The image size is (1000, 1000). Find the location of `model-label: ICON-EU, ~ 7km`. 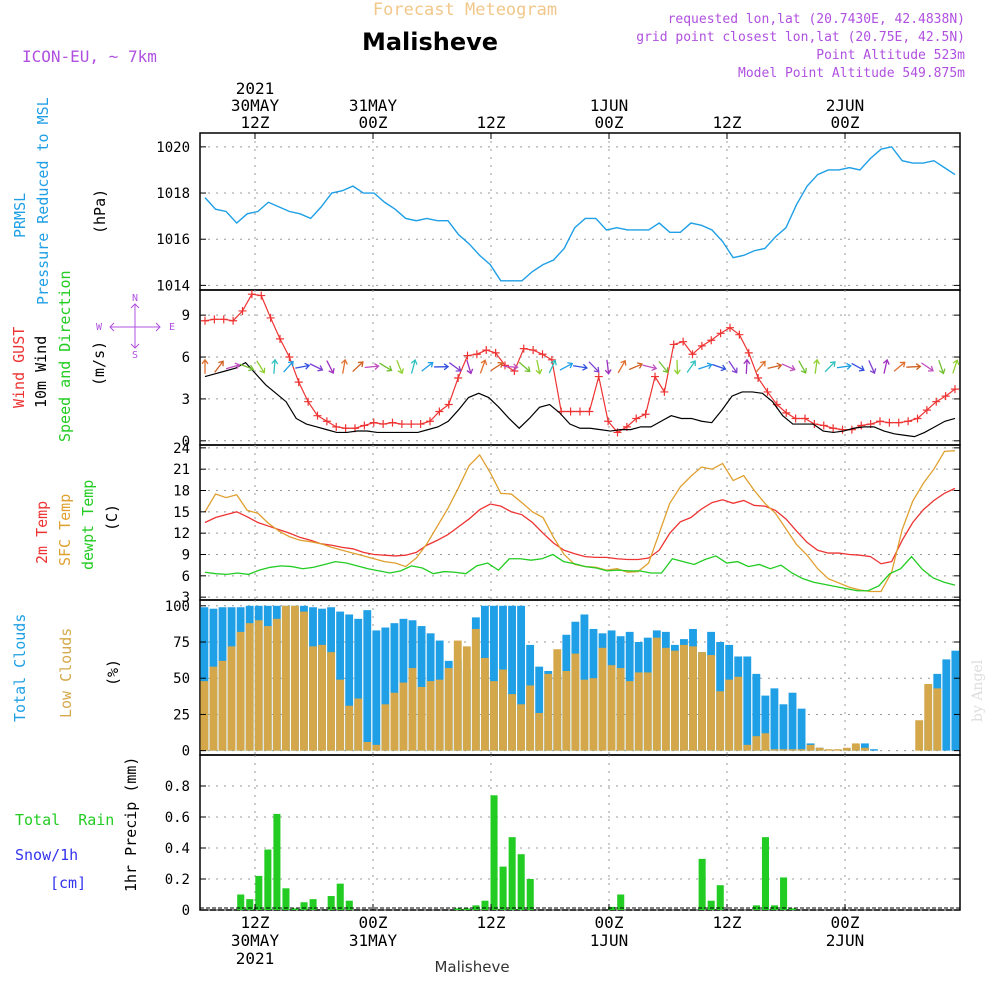

model-label: ICON-EU, ~ 7km is located at coordinates (89, 56).